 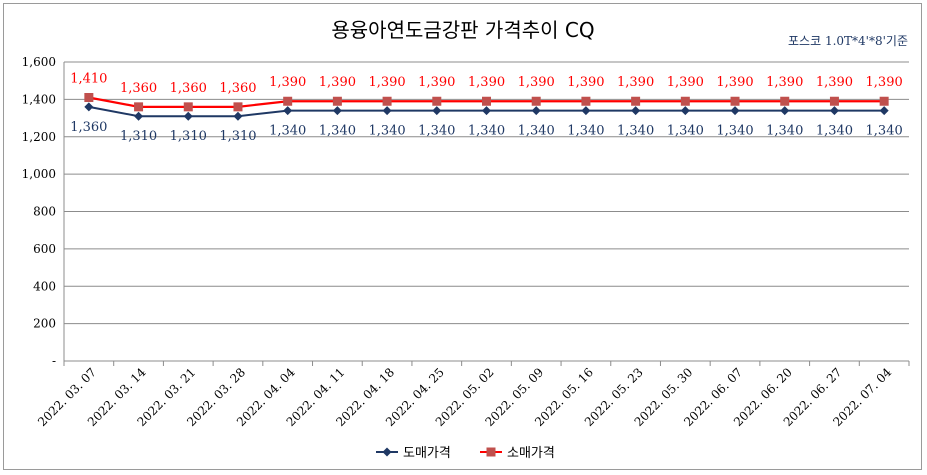 What do you see at coordinates (531, 453) in the screenshot?
I see `legend-label: 소매가격` at bounding box center [531, 453].